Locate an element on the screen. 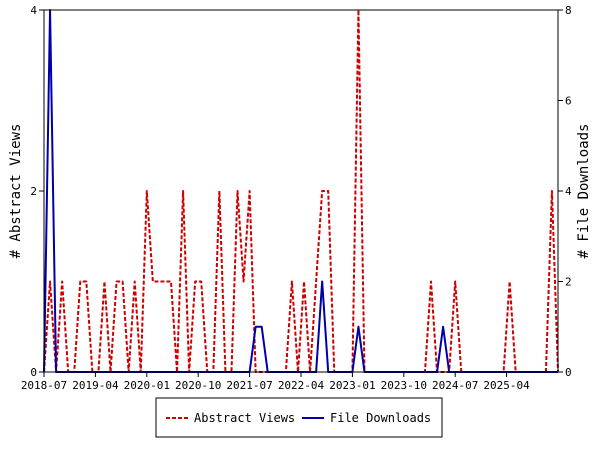  x-tick-label: 2025-04 is located at coordinates (506, 385).